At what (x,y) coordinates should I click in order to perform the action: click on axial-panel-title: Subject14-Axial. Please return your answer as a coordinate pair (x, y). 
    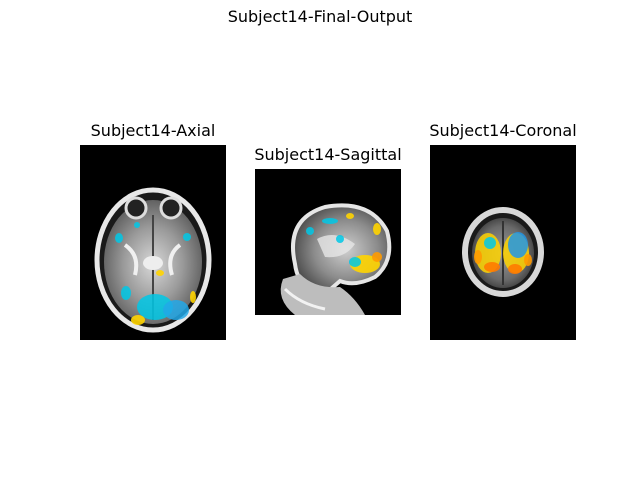
    Looking at the image, I should click on (153, 130).